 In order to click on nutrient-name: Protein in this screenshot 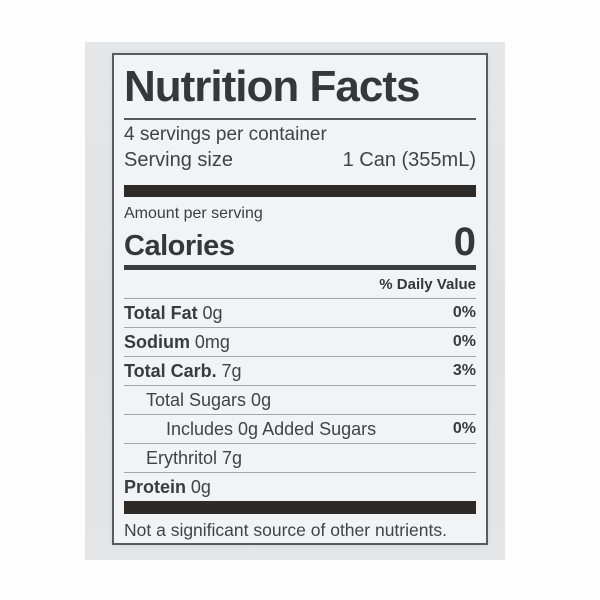, I will do `click(155, 486)`.